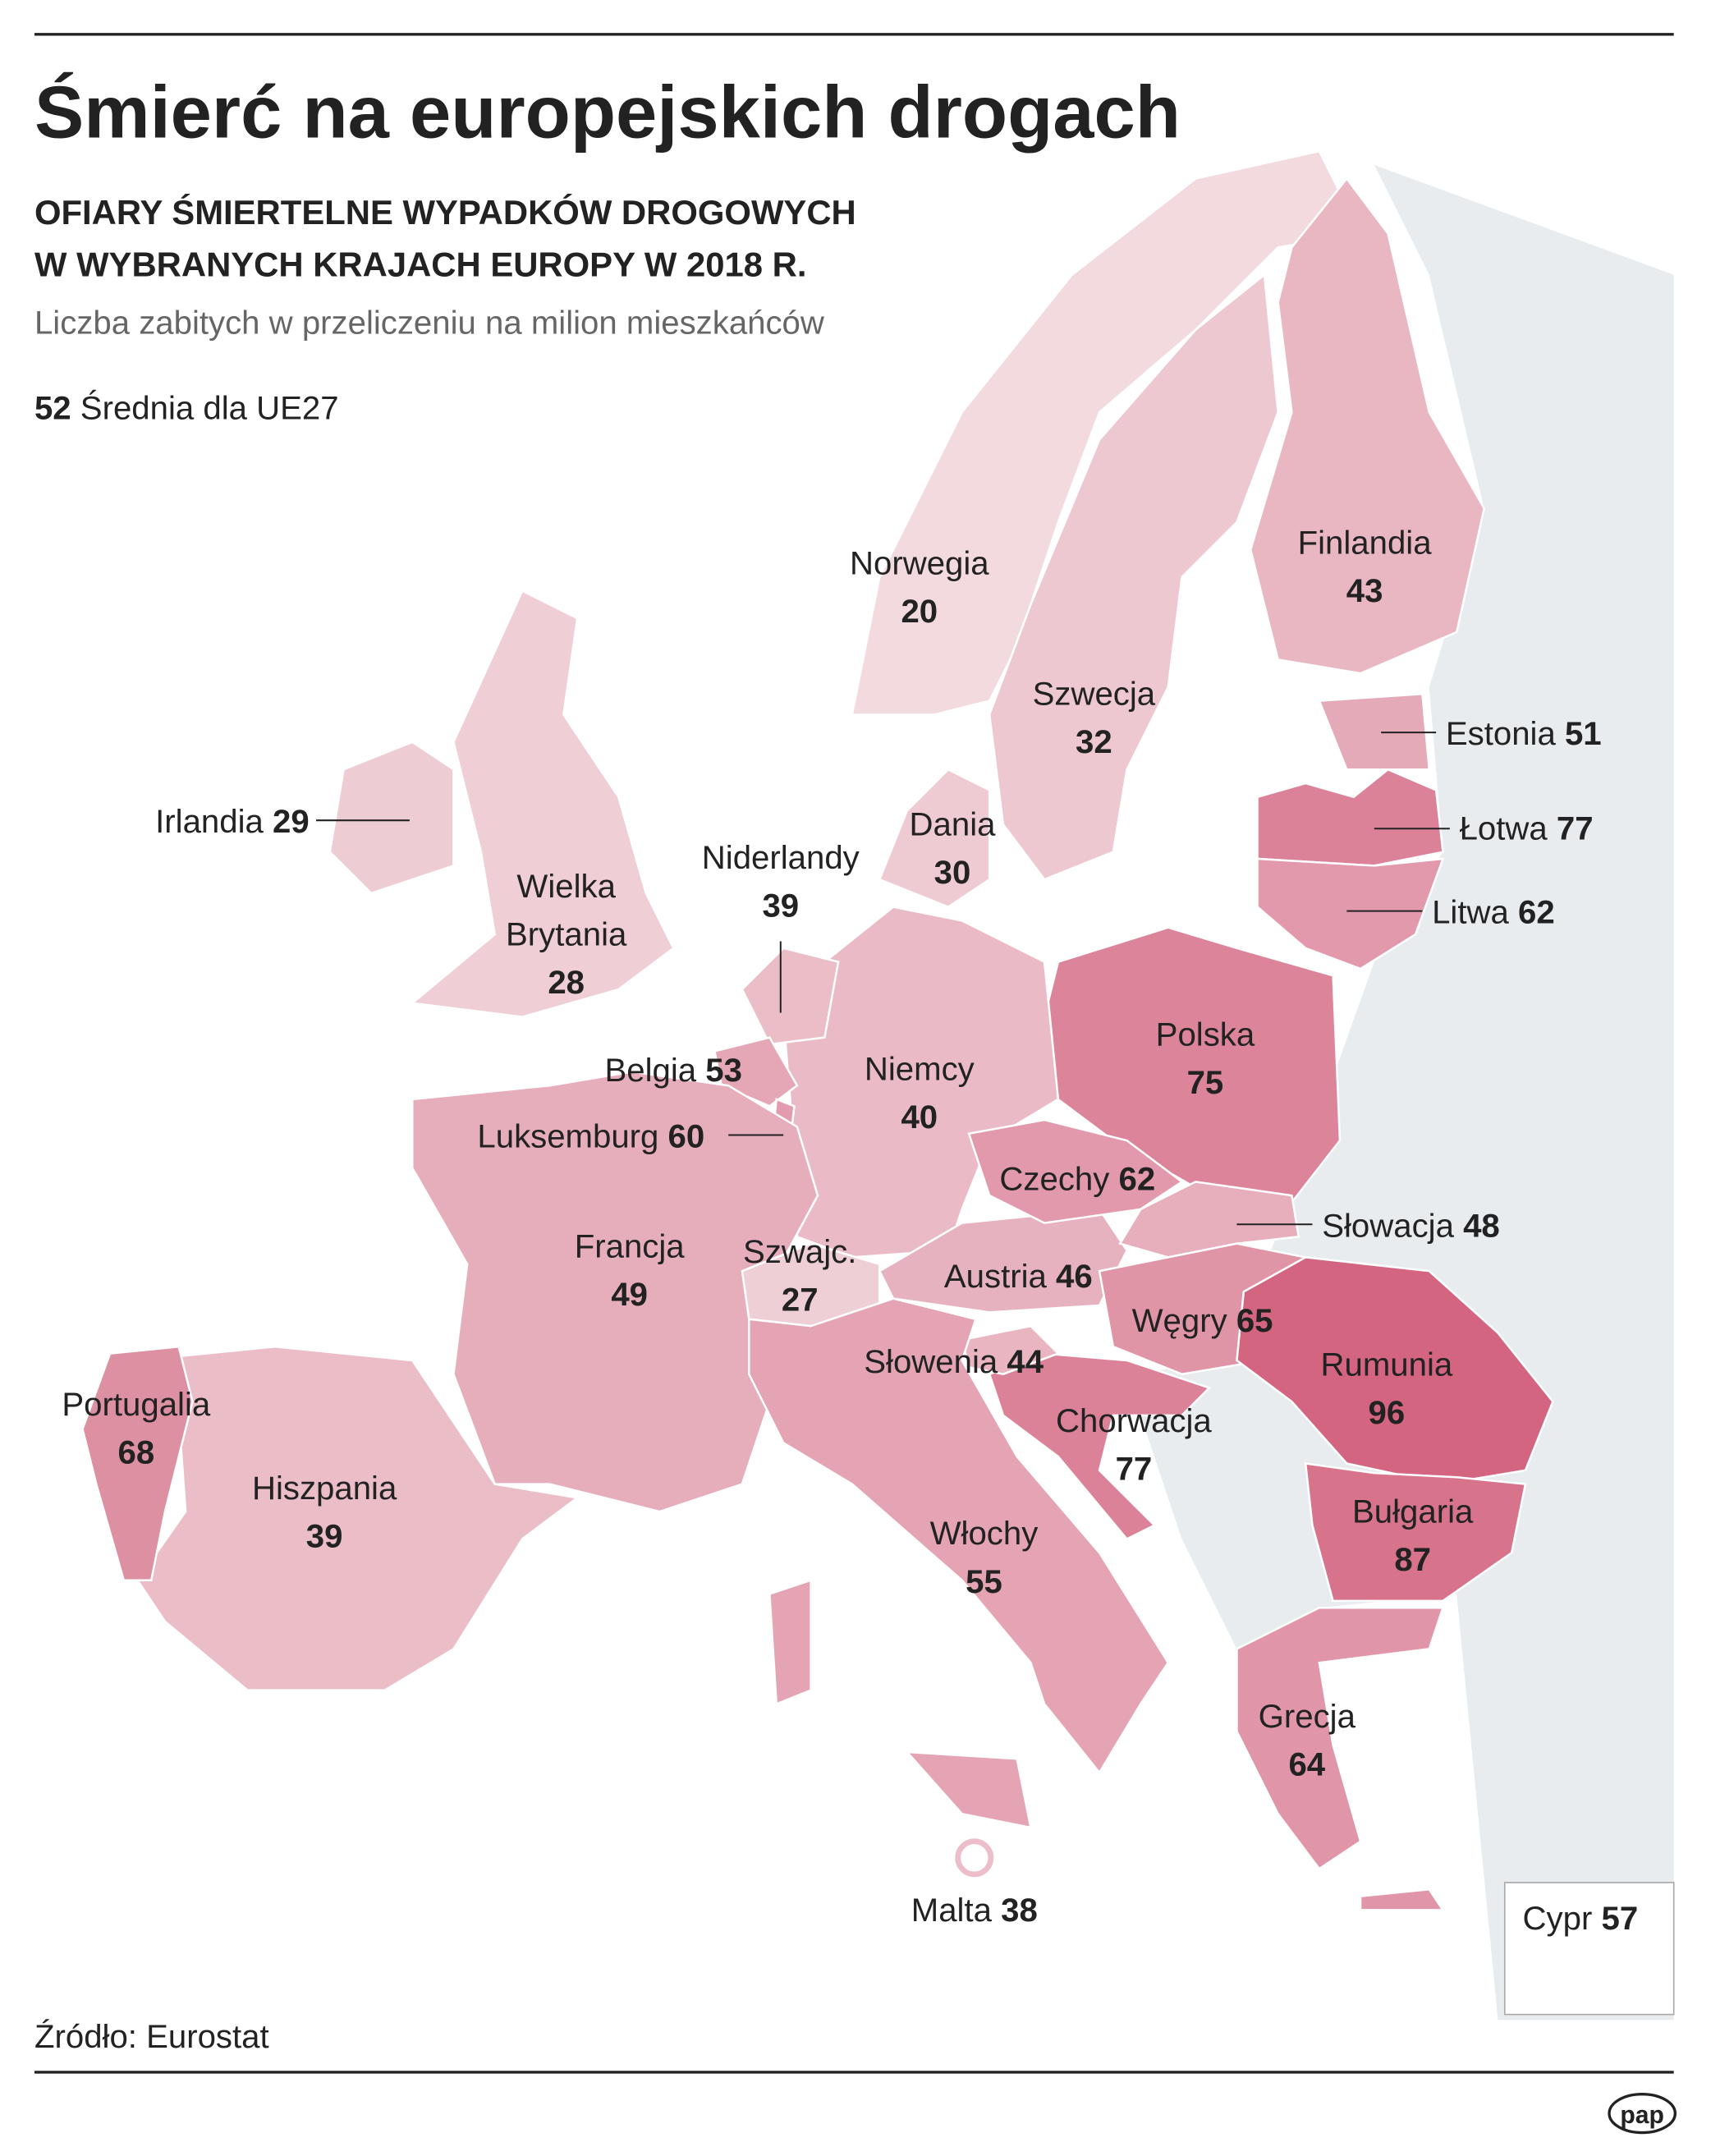 The image size is (1711, 2156). What do you see at coordinates (724, 1070) in the screenshot?
I see `country-value: 53` at bounding box center [724, 1070].